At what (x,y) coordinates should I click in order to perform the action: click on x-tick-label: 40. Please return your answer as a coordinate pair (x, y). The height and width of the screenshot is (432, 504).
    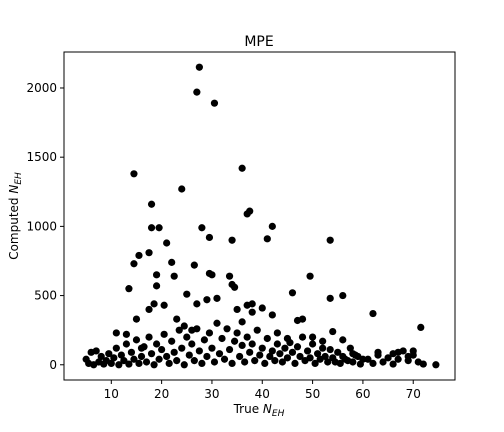
    Looking at the image, I should click on (262, 394).